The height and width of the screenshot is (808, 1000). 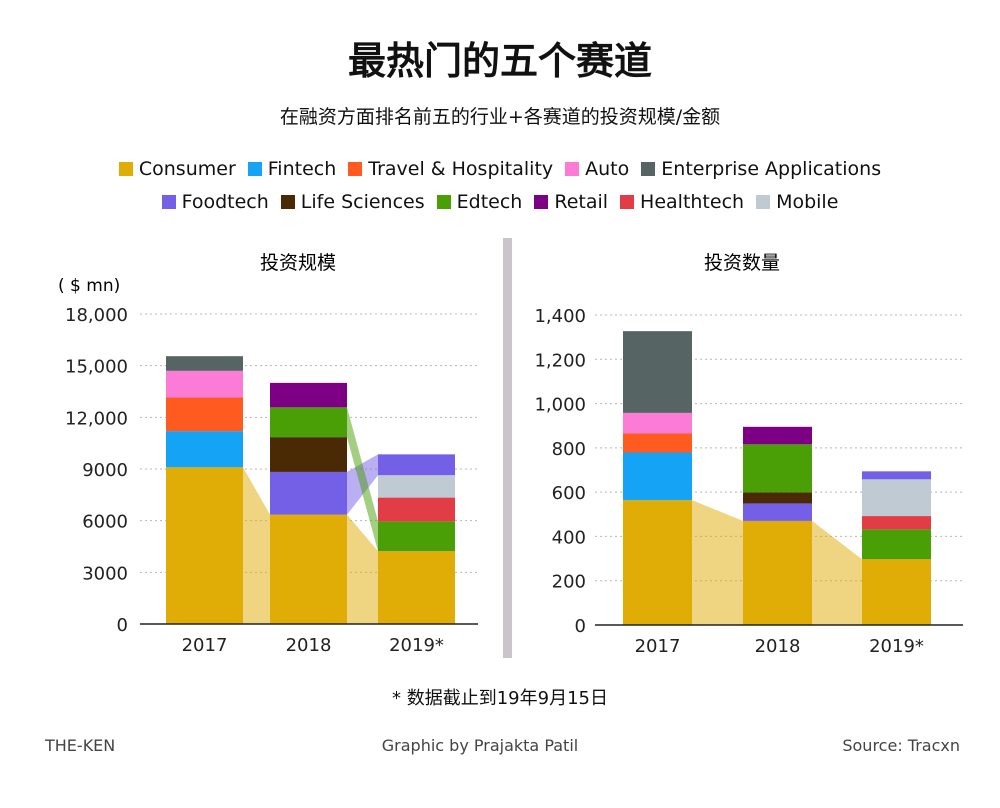 I want to click on legend-item: Mobile, so click(x=797, y=202).